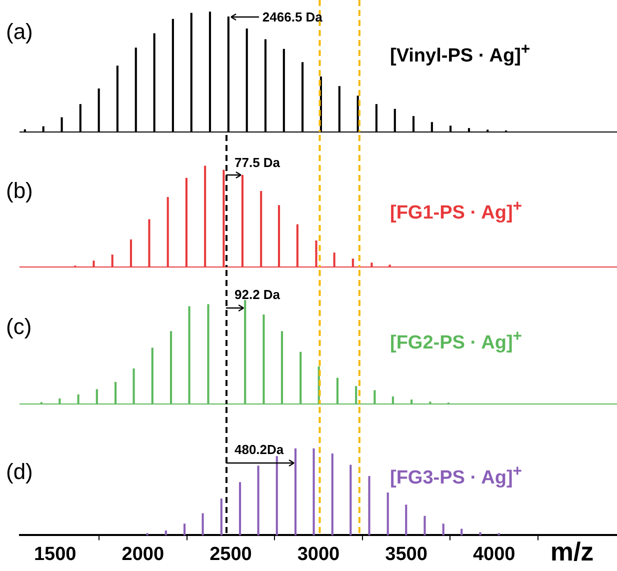 The width and height of the screenshot is (617, 571). Describe the element at coordinates (19, 327) in the screenshot. I see `annotation: (c)` at that location.